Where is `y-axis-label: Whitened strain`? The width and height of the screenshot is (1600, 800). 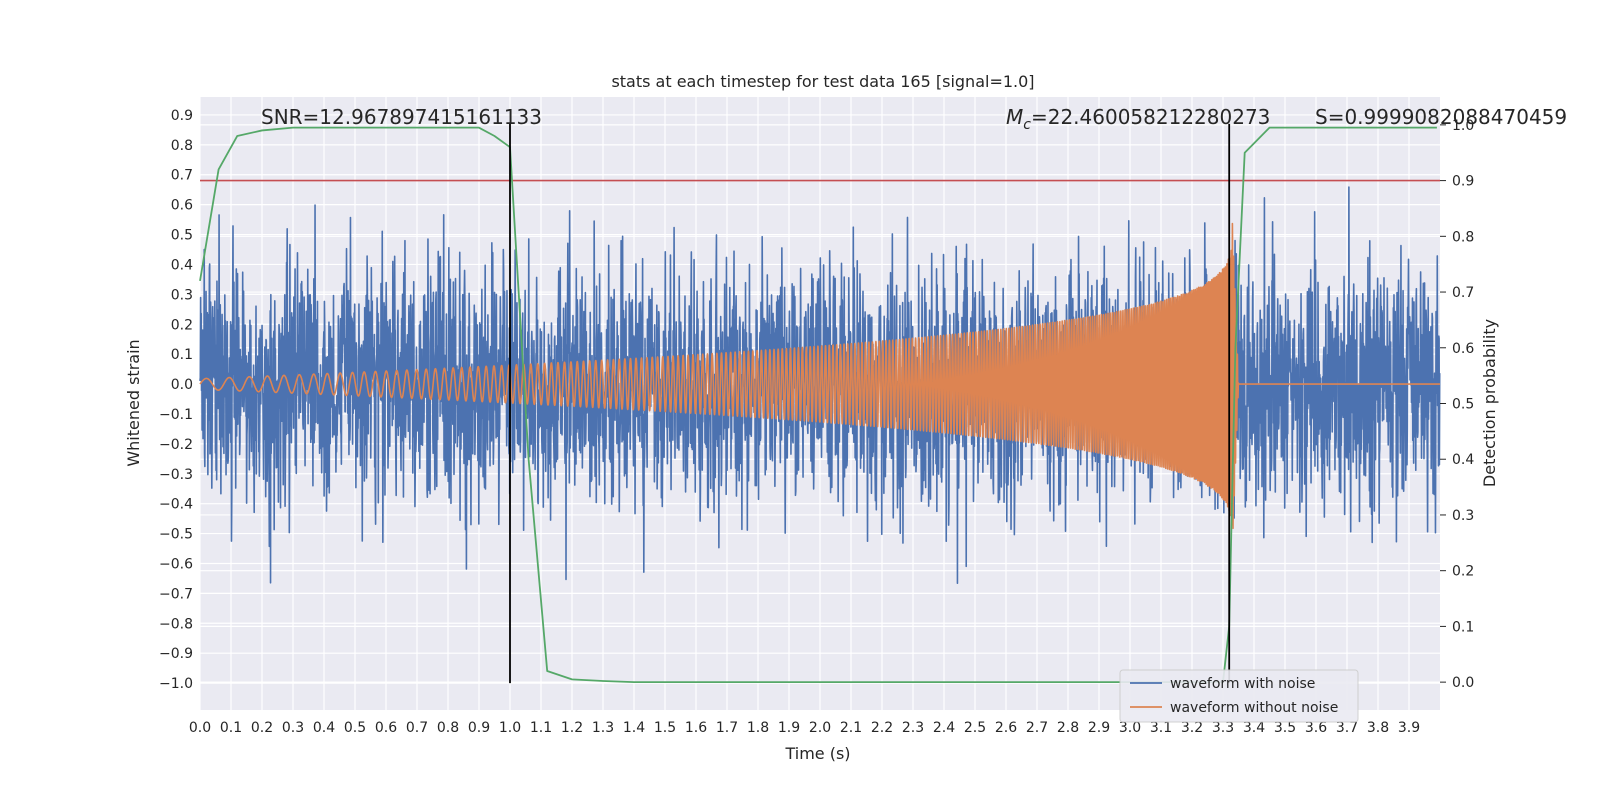
y-axis-label: Whitened strain is located at coordinates (133, 402).